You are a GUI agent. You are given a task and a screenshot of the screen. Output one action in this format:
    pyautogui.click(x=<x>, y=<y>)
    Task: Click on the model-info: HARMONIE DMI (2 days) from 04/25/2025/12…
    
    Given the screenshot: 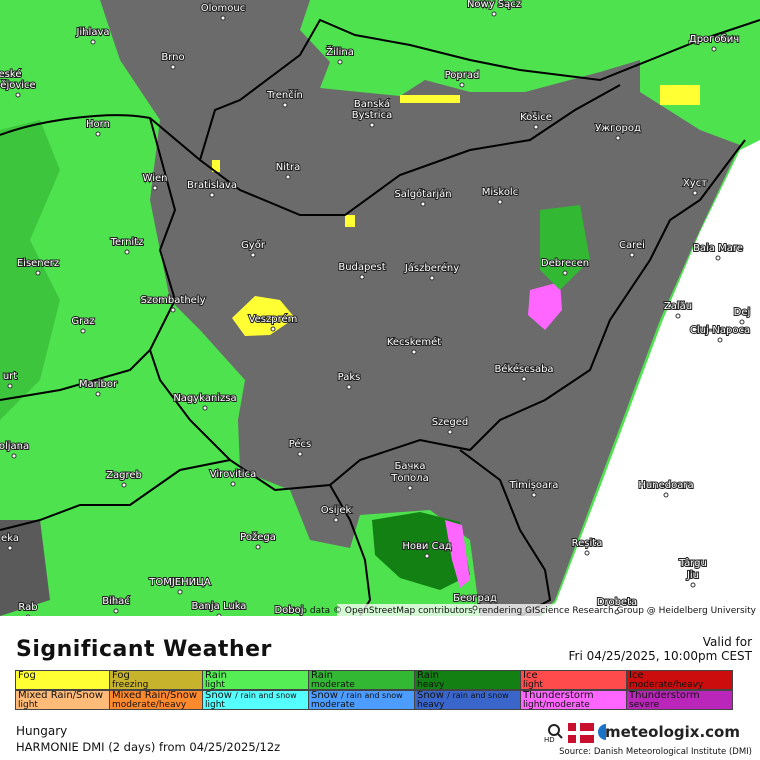 What is the action you would take?
    pyautogui.click(x=148, y=747)
    